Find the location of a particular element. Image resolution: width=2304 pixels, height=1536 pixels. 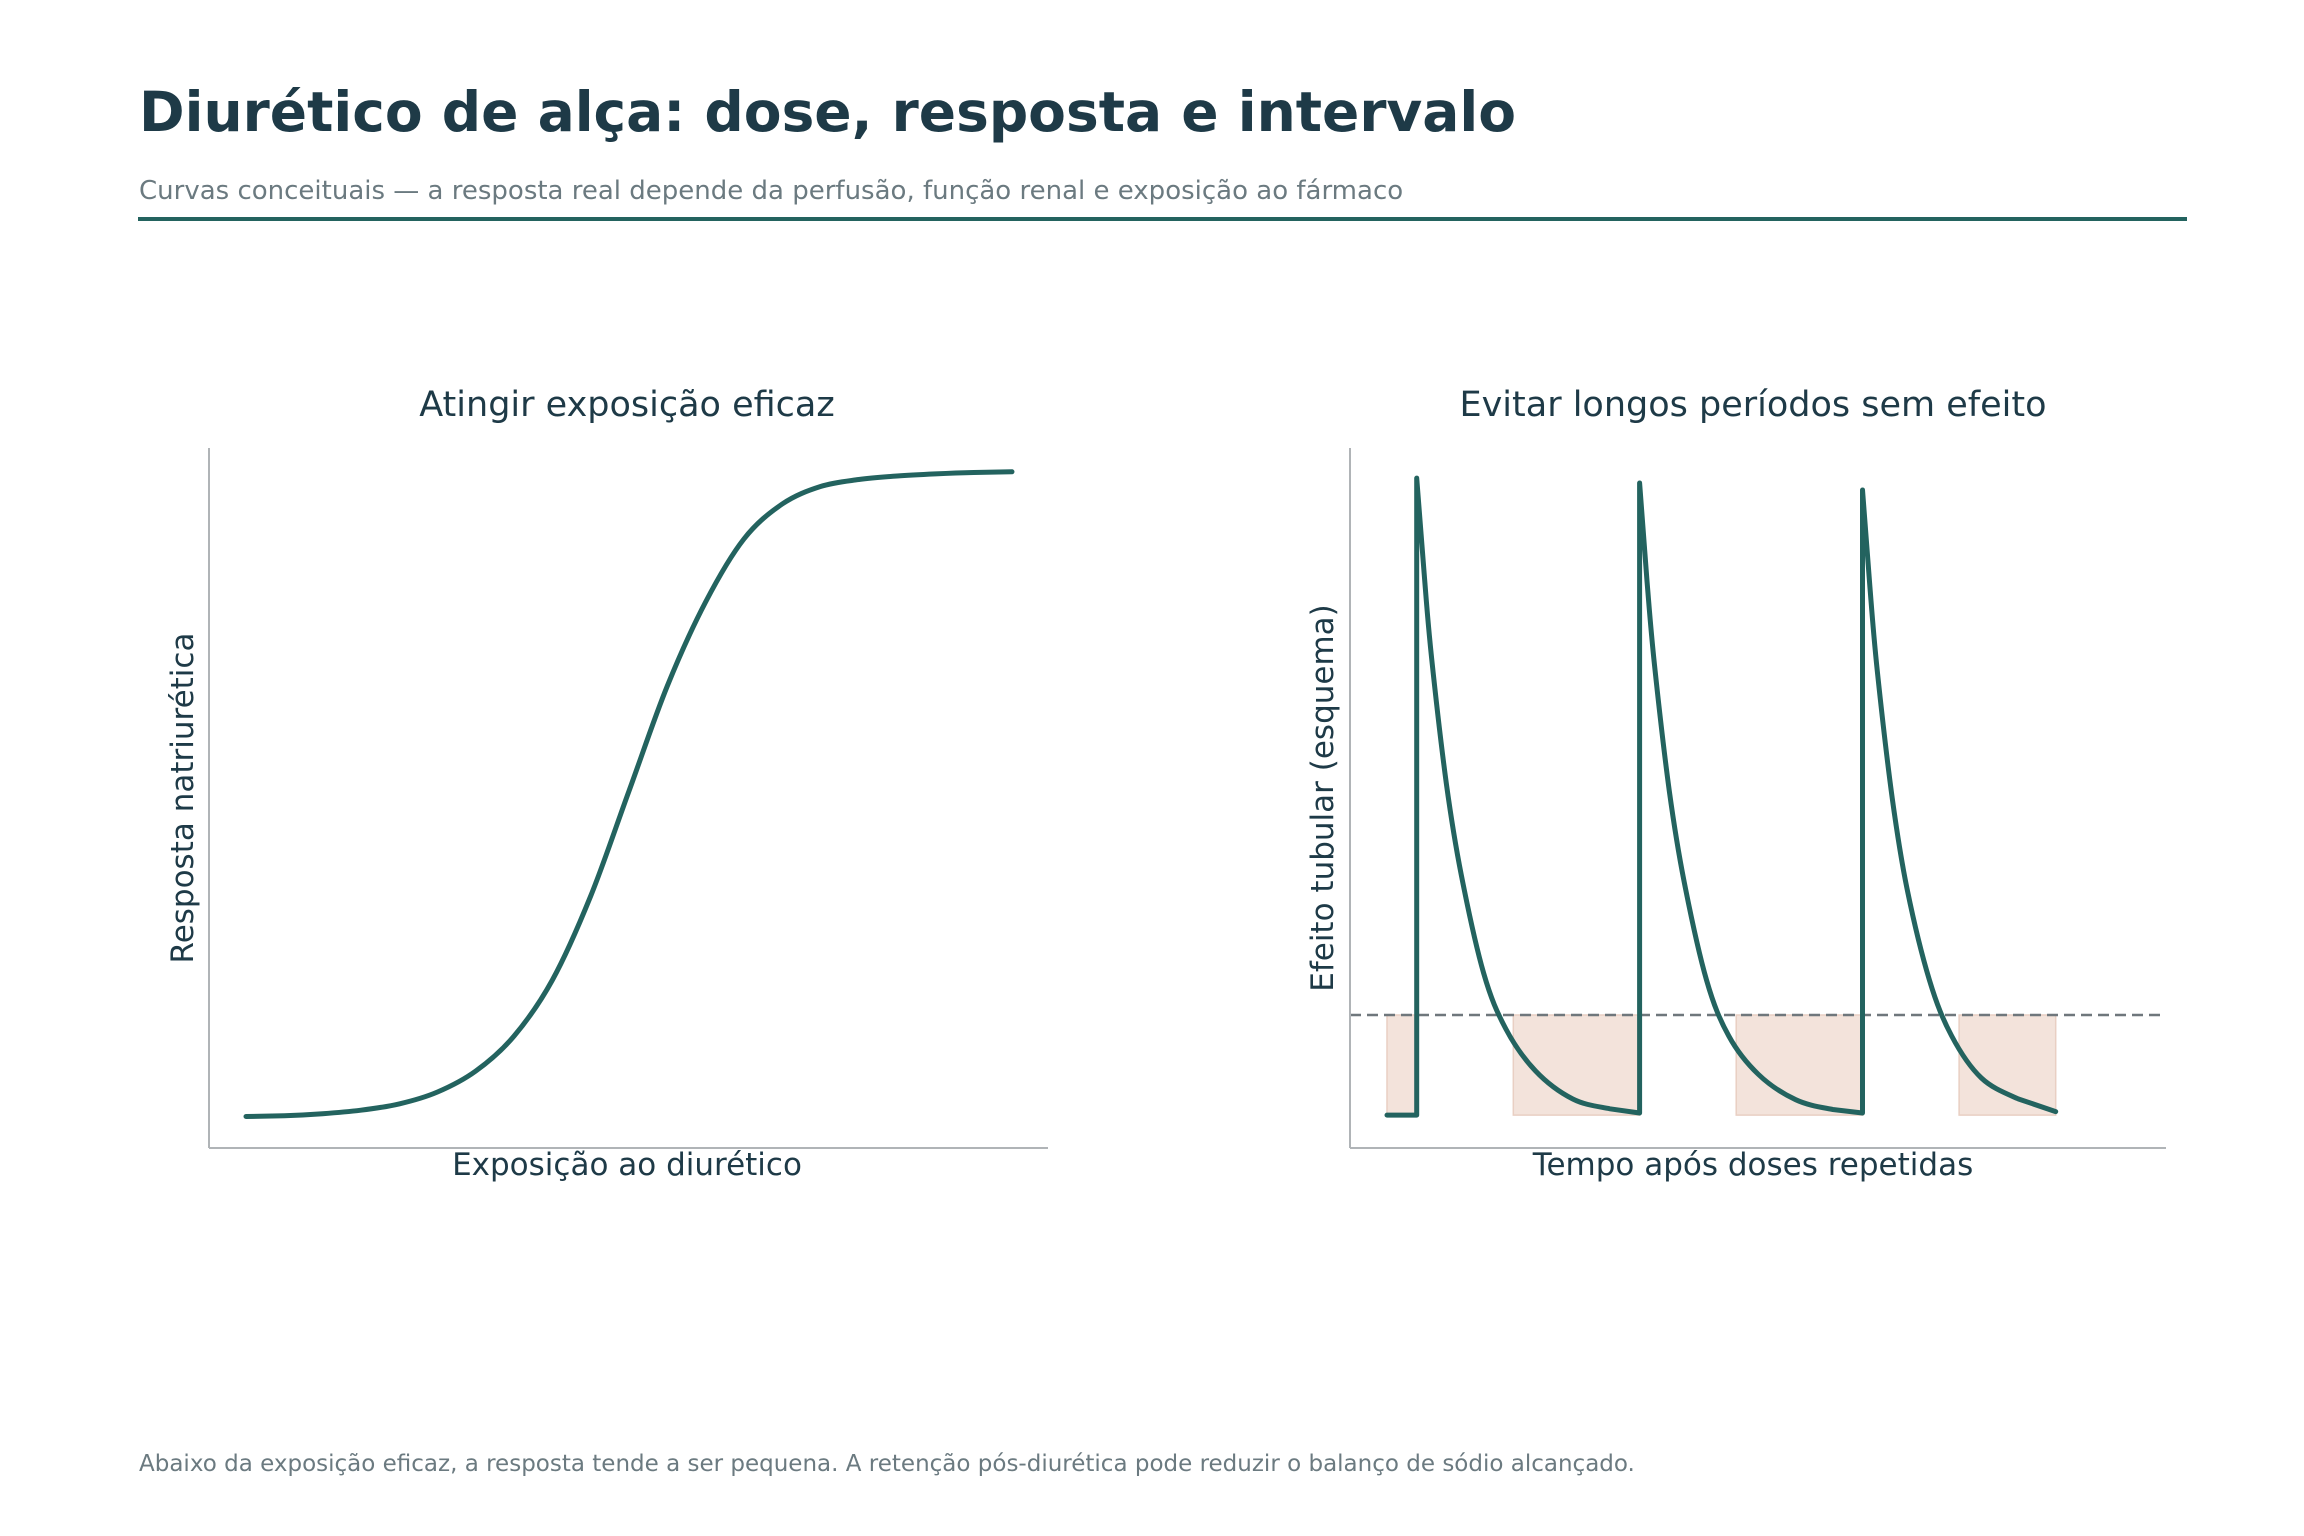

y-axis-label: Resposta natriurética is located at coordinates (183, 798).